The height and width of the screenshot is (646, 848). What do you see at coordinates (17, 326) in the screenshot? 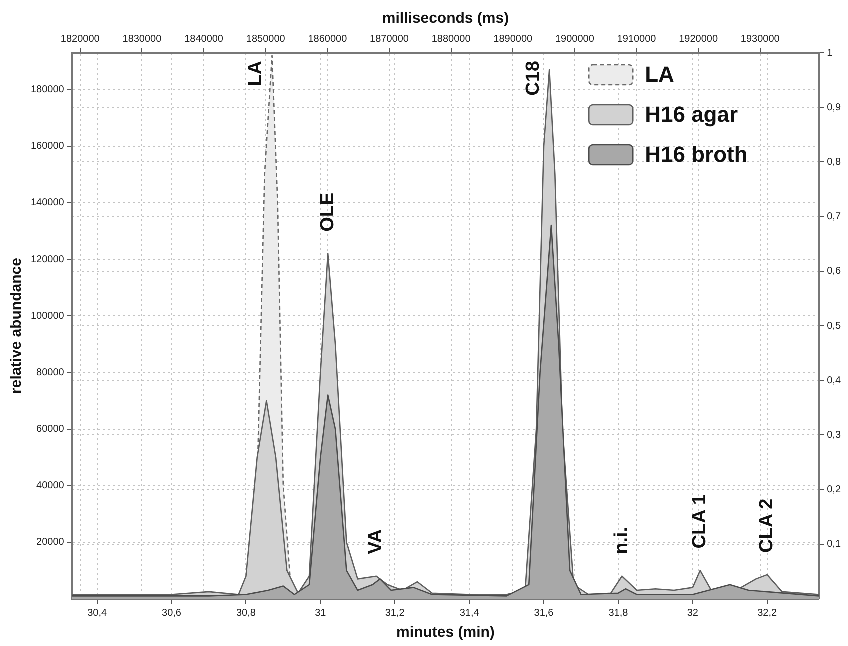
I see `y-axis-title: relative abundance` at bounding box center [17, 326].